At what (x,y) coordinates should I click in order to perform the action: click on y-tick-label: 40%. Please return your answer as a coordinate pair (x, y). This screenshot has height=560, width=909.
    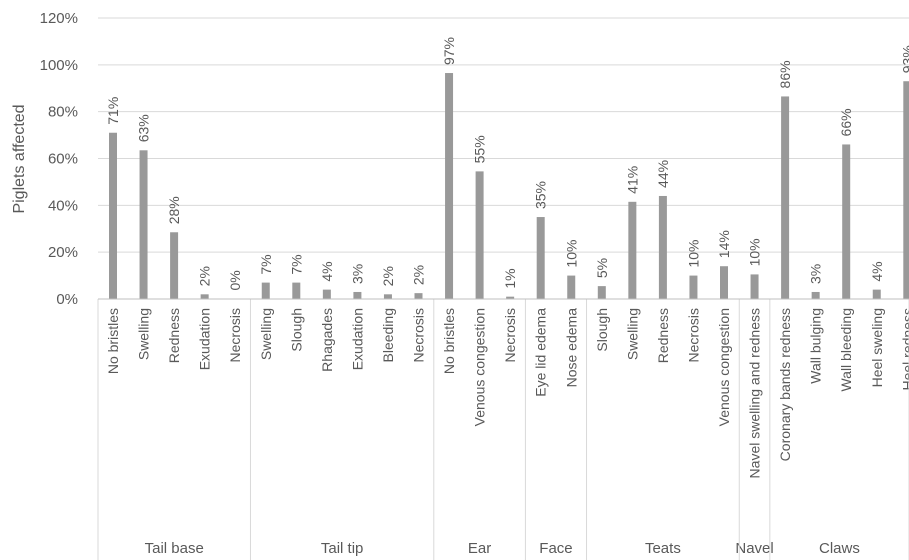
    Looking at the image, I should click on (63, 205).